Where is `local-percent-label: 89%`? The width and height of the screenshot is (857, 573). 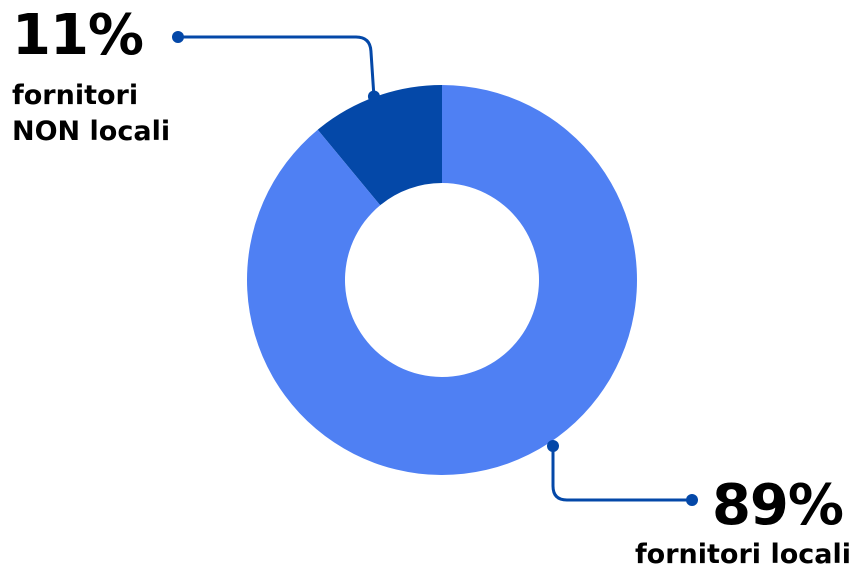
local-percent-label: 89% is located at coordinates (777, 505).